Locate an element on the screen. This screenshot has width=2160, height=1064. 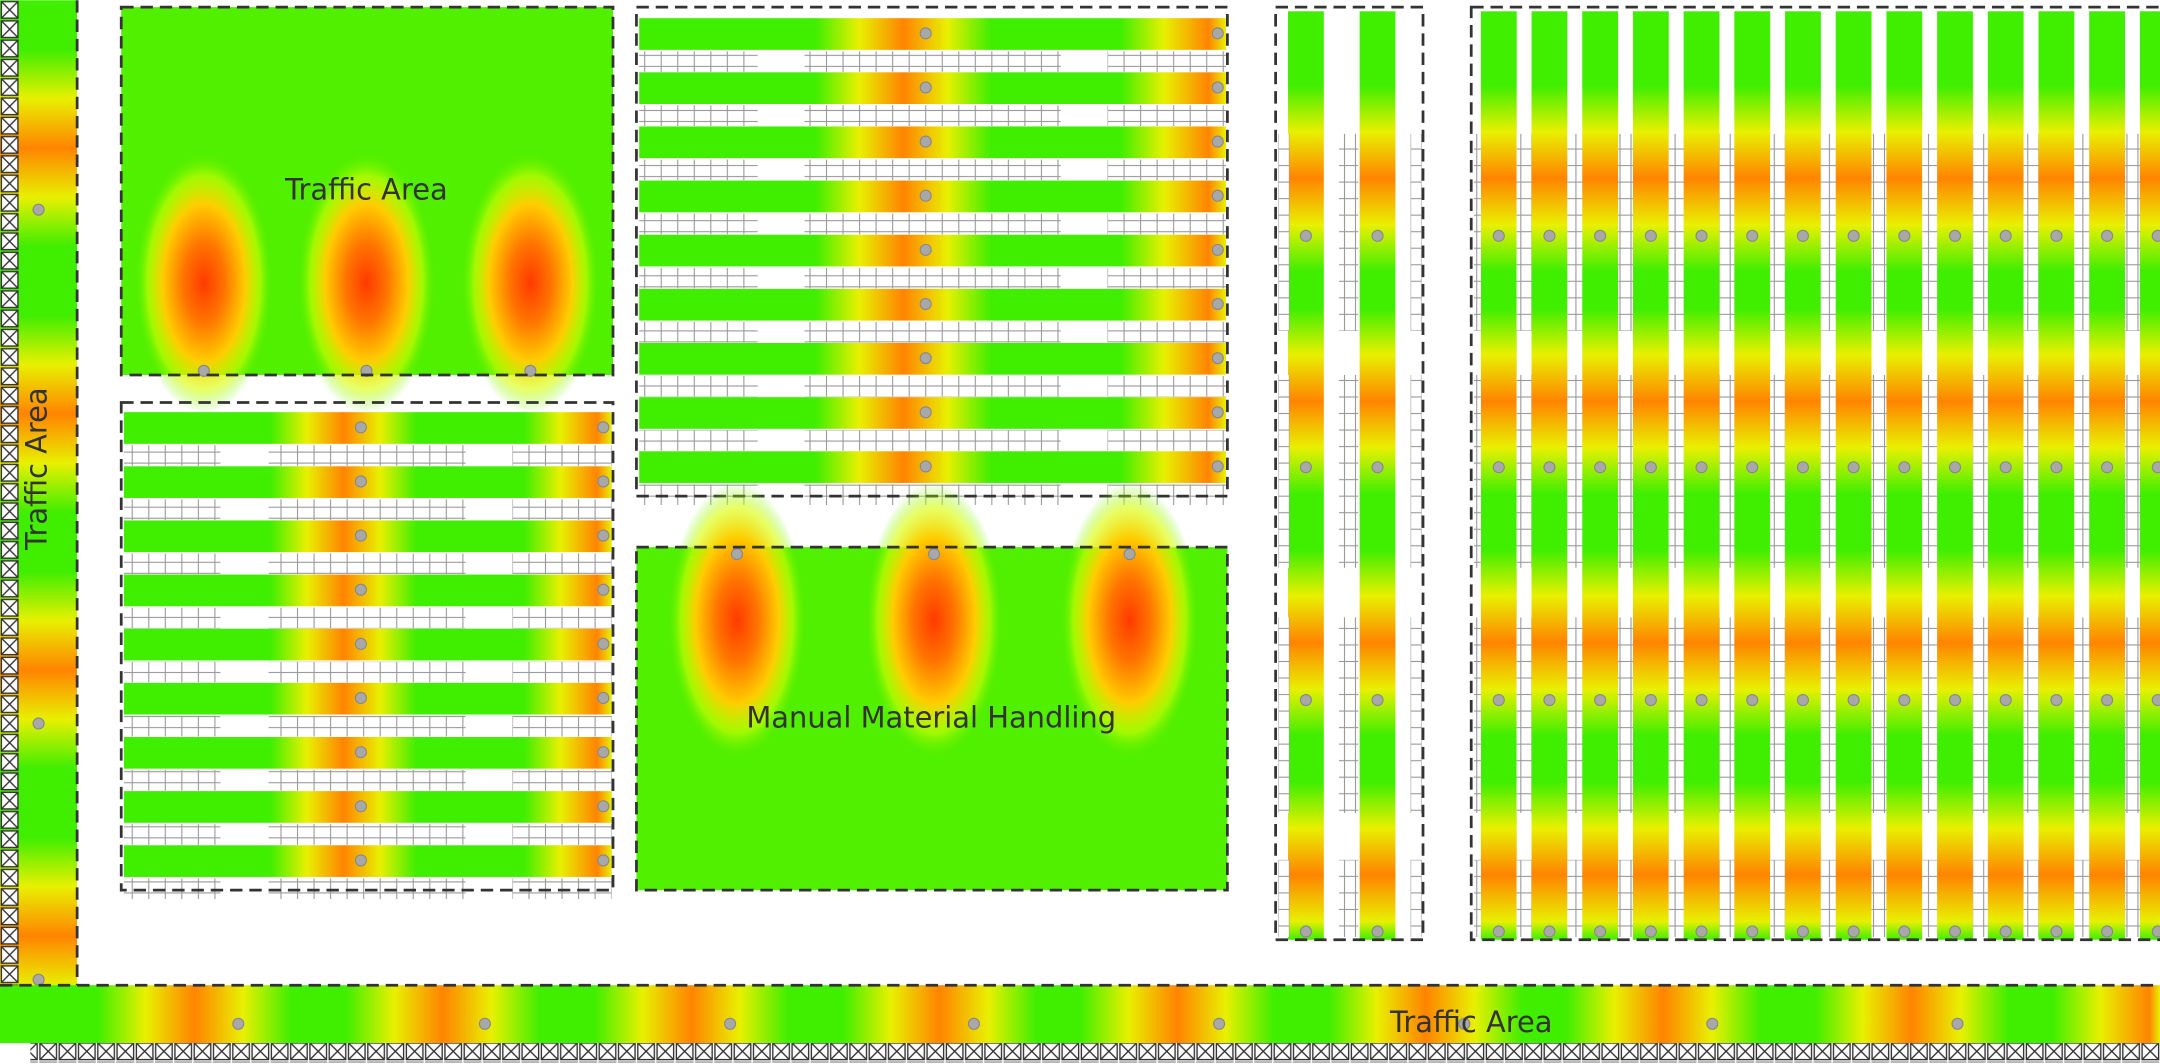
xbox-column is located at coordinates (10, 513).